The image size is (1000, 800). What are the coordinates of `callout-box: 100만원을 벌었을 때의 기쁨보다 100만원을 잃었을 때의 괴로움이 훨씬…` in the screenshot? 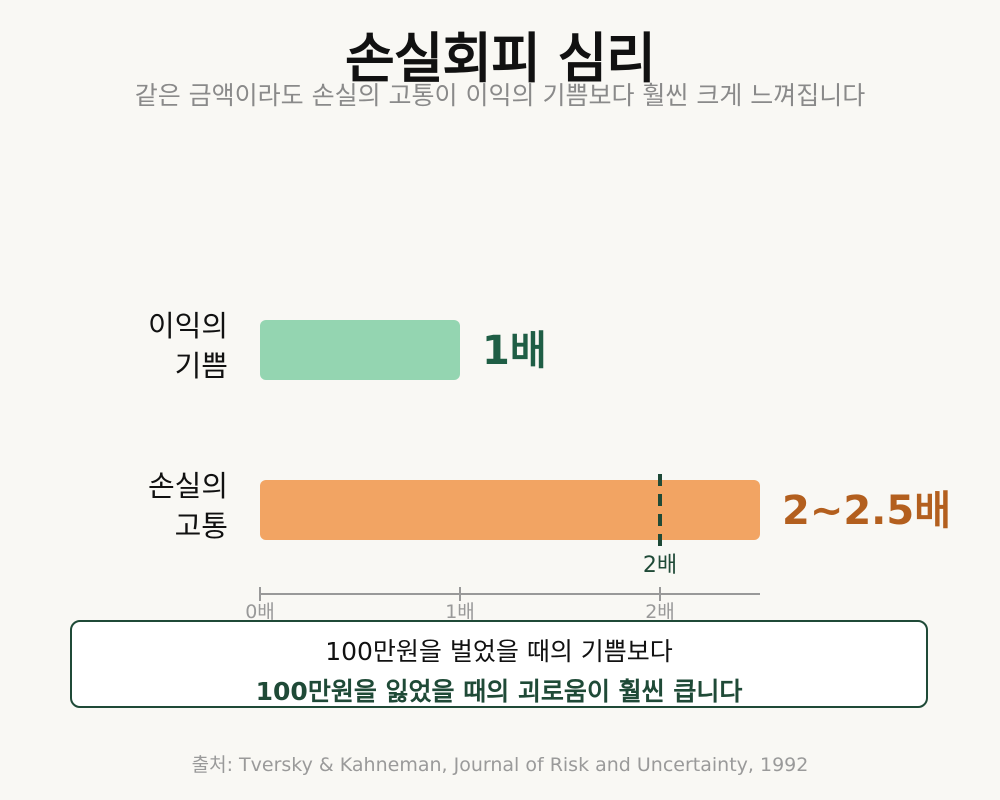 It's located at (499, 664).